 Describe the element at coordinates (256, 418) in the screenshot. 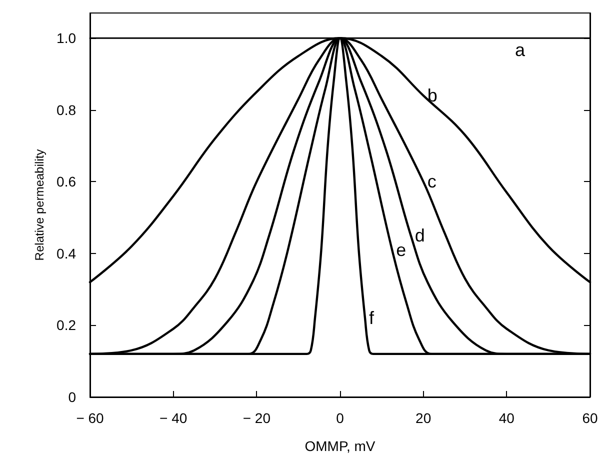

I see `x-tick-label: − 20` at that location.